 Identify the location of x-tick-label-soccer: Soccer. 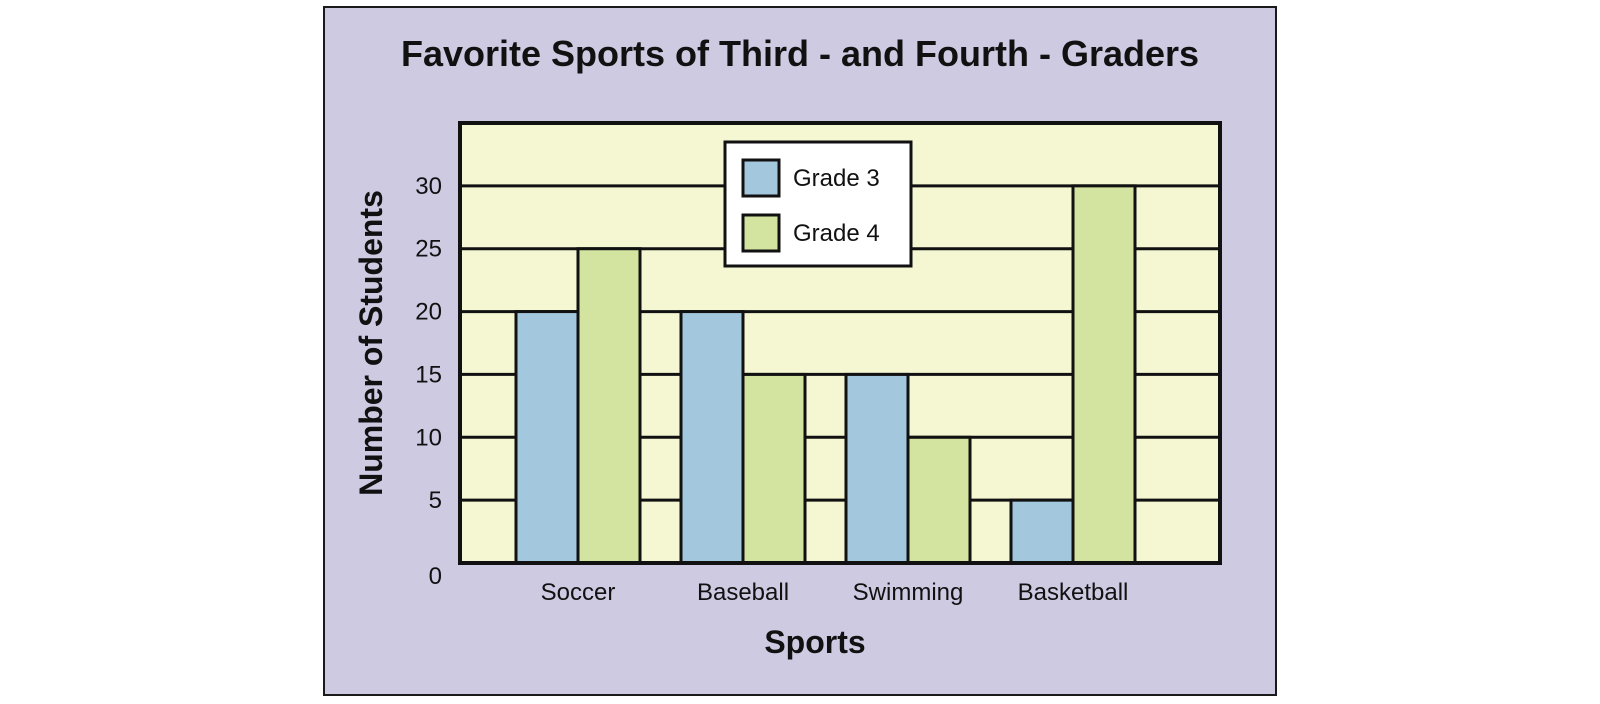
(578, 592).